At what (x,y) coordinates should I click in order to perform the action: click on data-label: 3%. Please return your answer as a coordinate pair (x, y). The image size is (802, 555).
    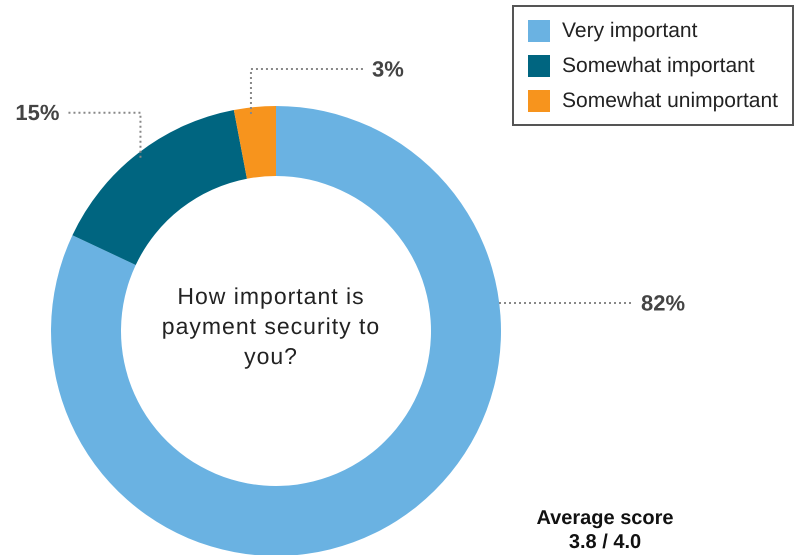
    Looking at the image, I should click on (388, 69).